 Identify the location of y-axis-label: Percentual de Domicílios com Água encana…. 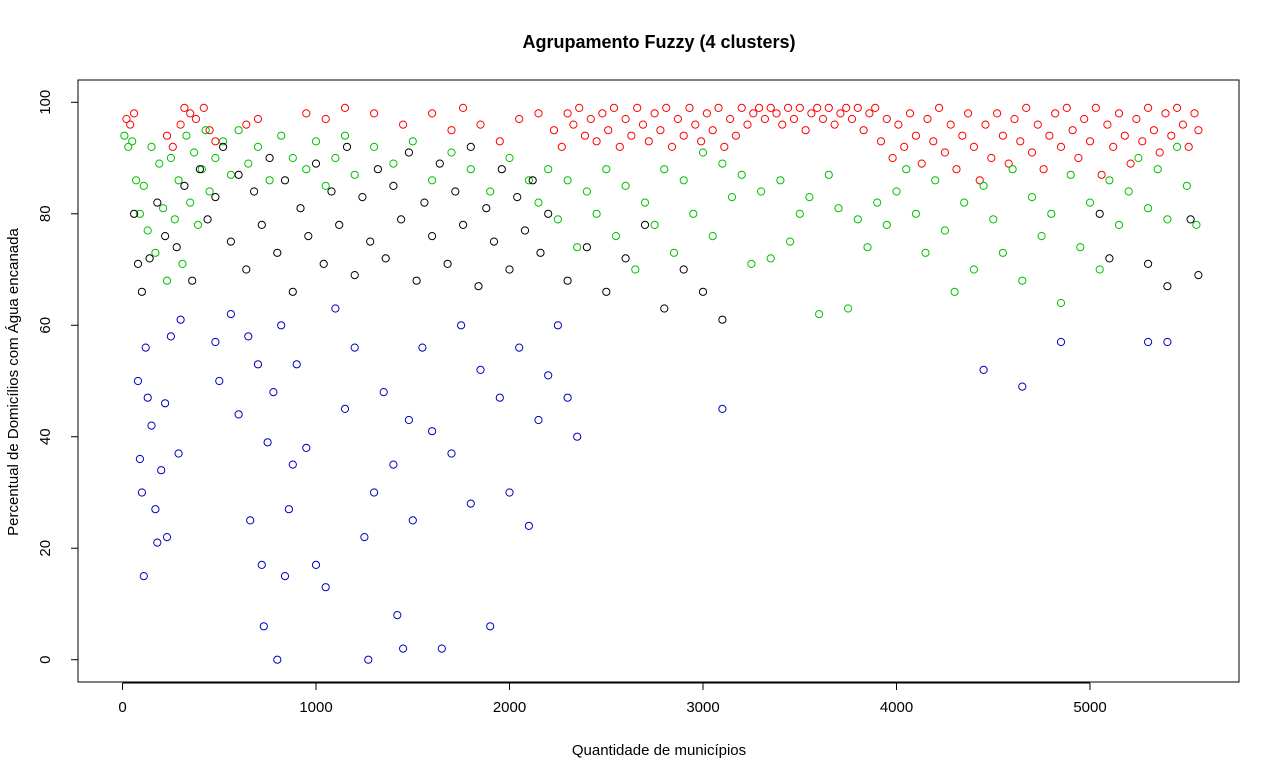
(13, 382).